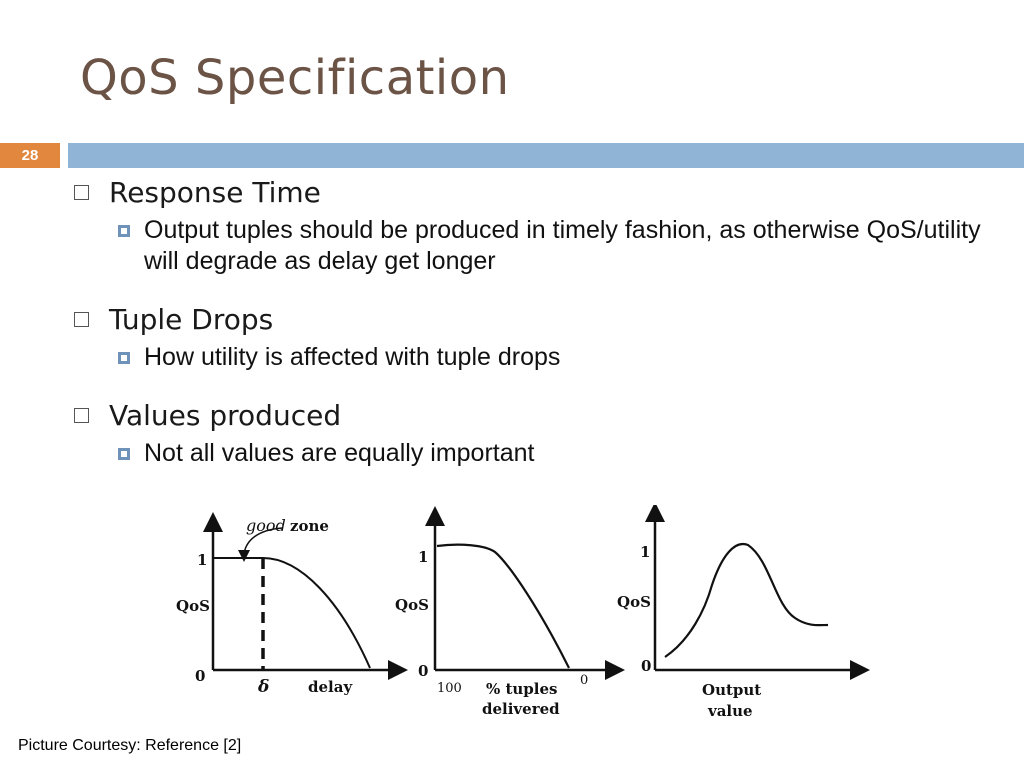  I want to click on graph1-curve, so click(292, 613).